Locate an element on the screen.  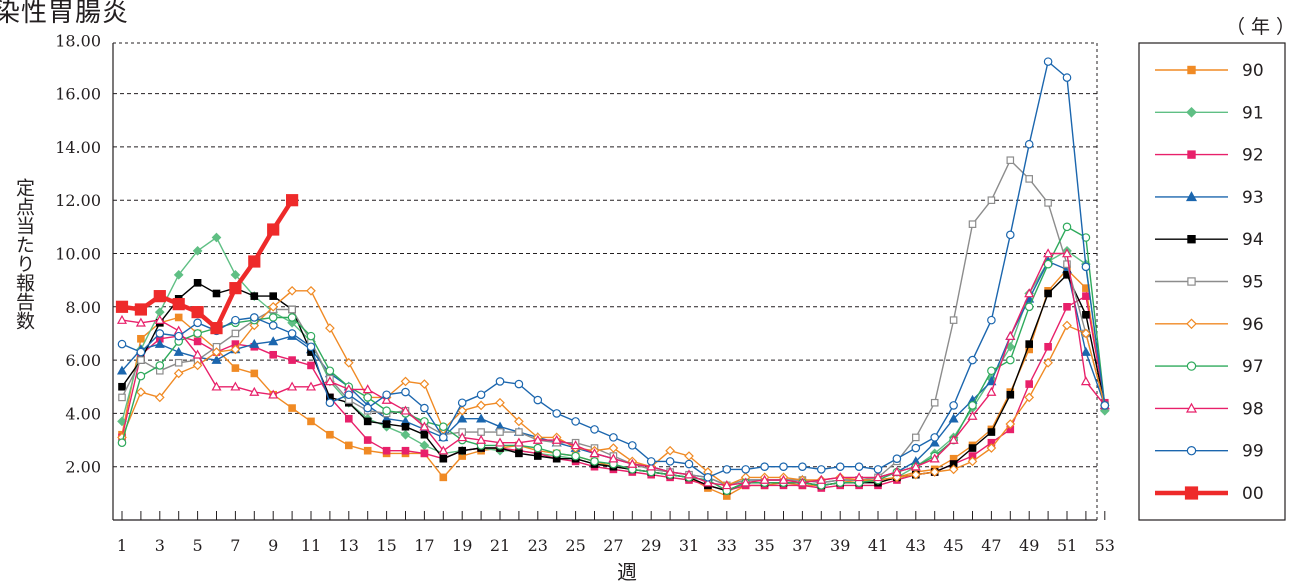
chart-title: 染性胃腸炎 is located at coordinates (65, 14).